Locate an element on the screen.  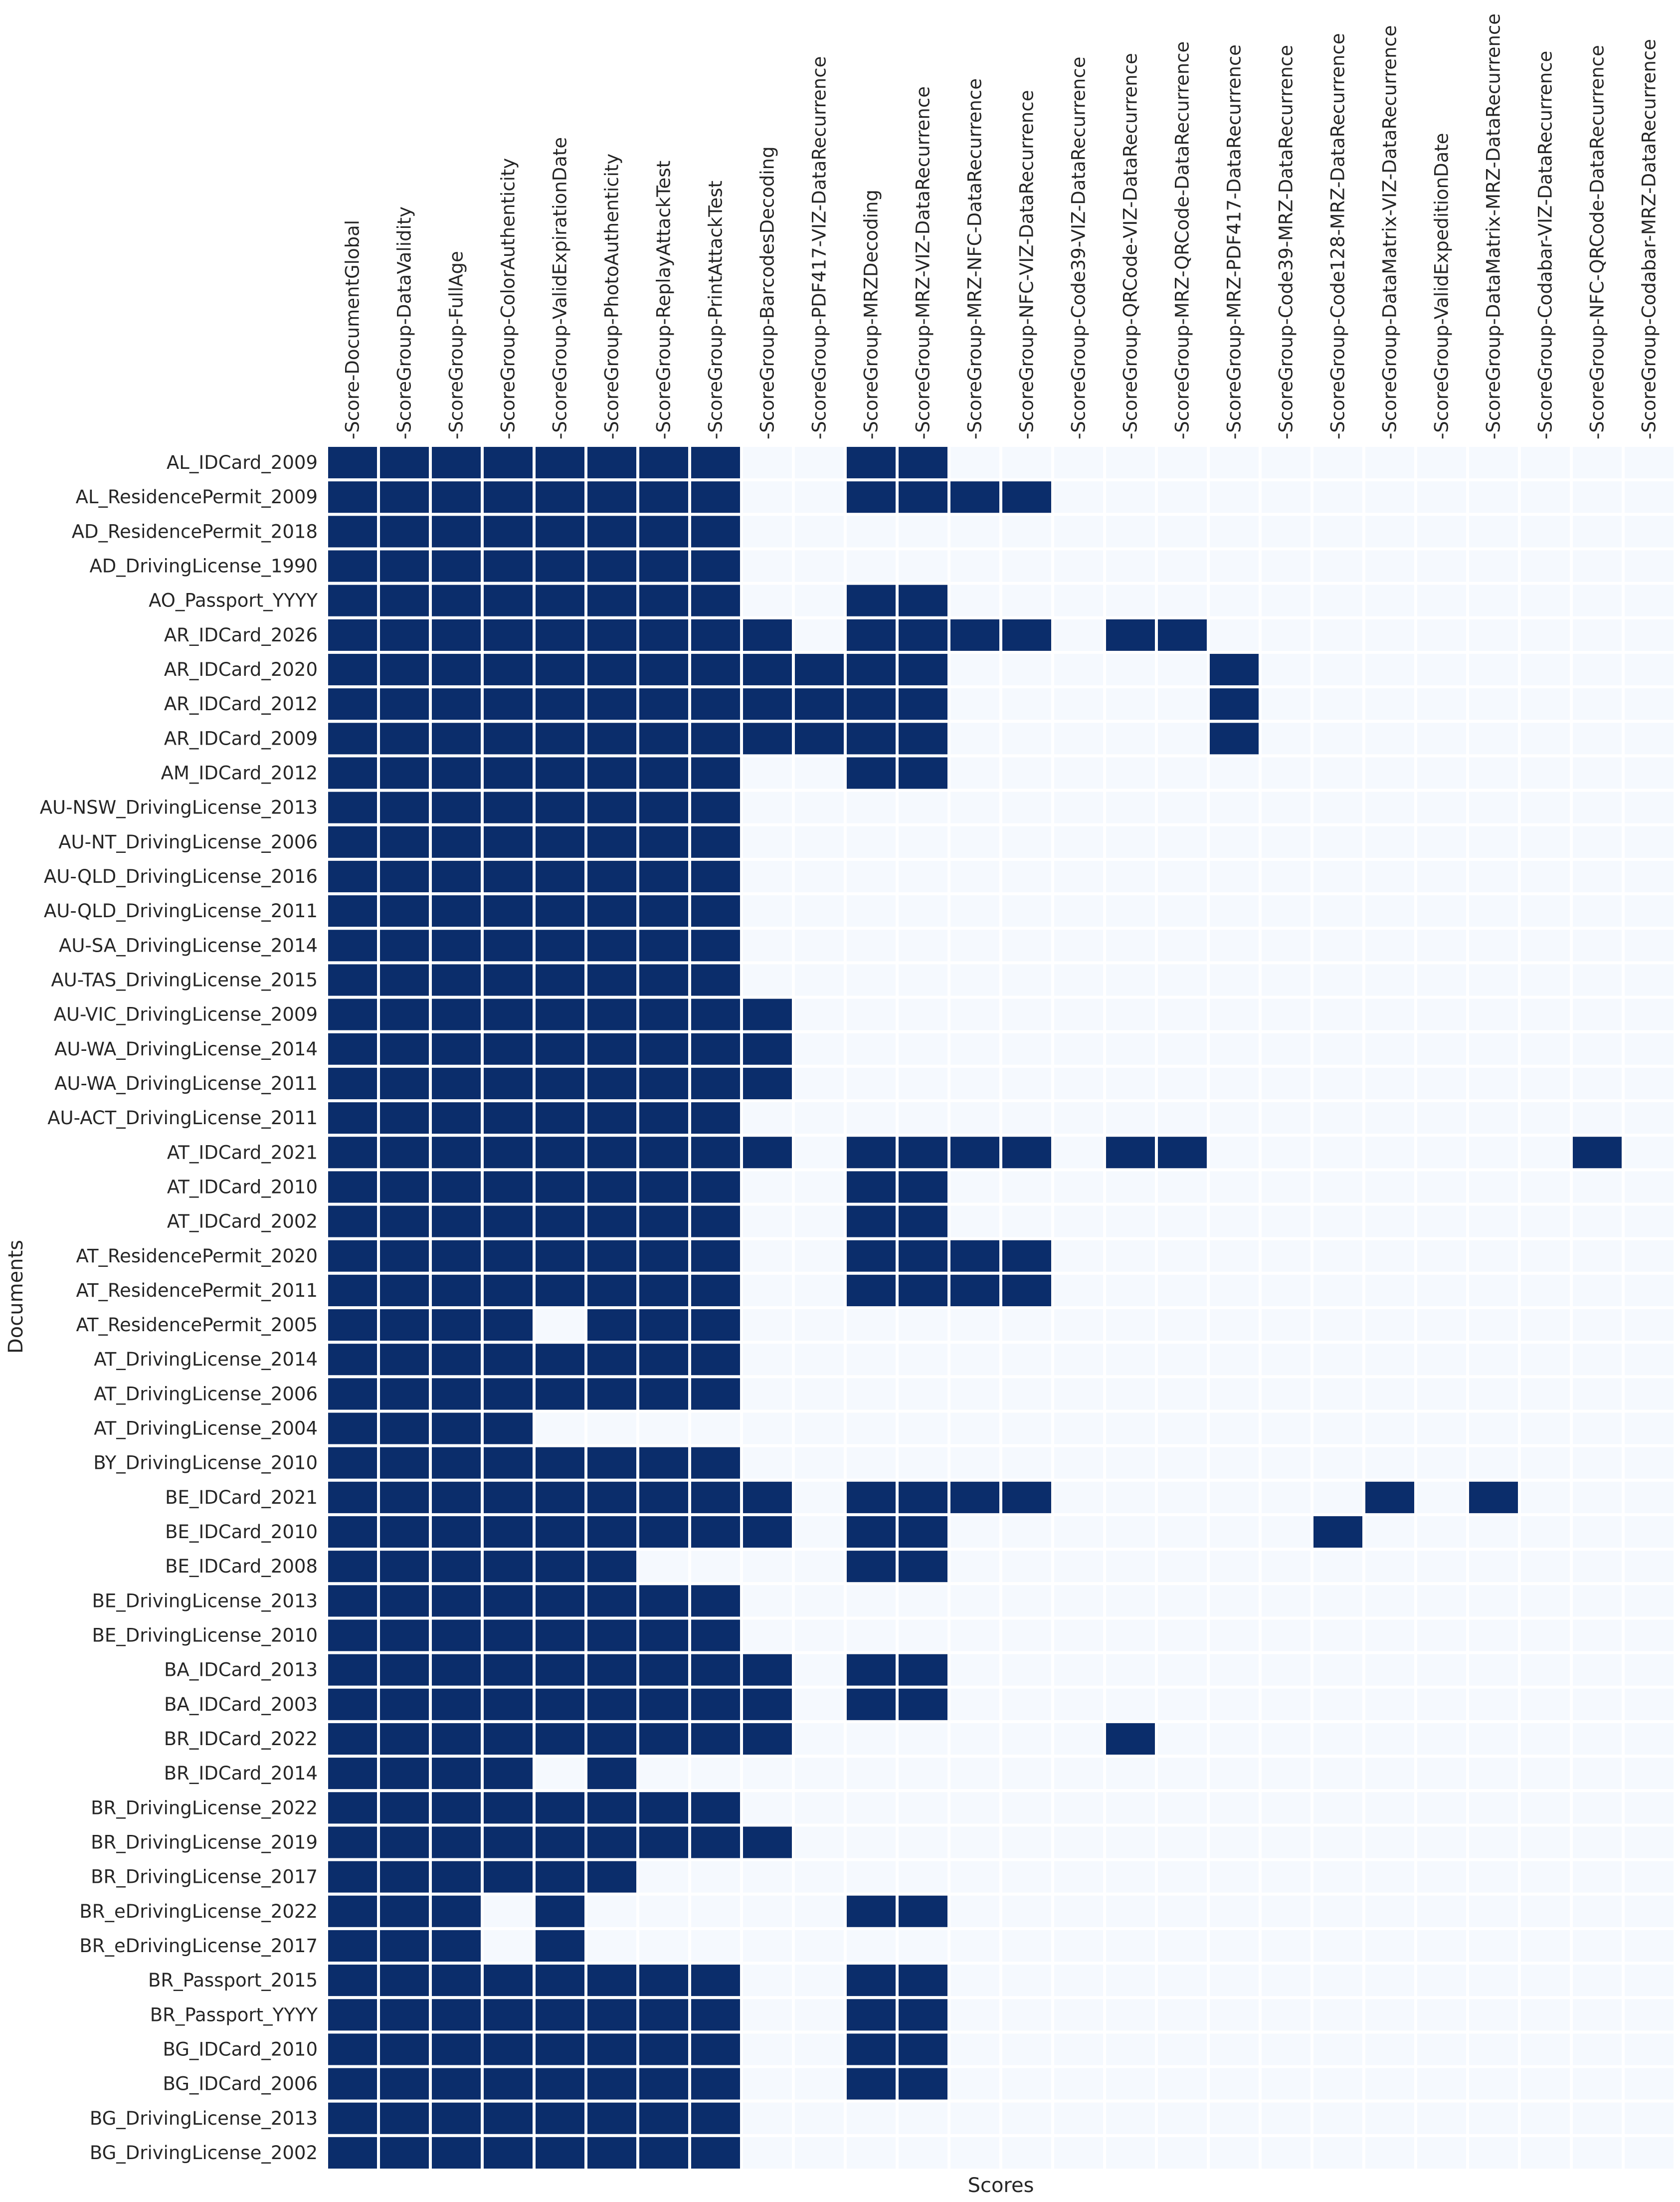
row-tick-label: BE_DrivingLicense_2010 is located at coordinates (205, 1635).